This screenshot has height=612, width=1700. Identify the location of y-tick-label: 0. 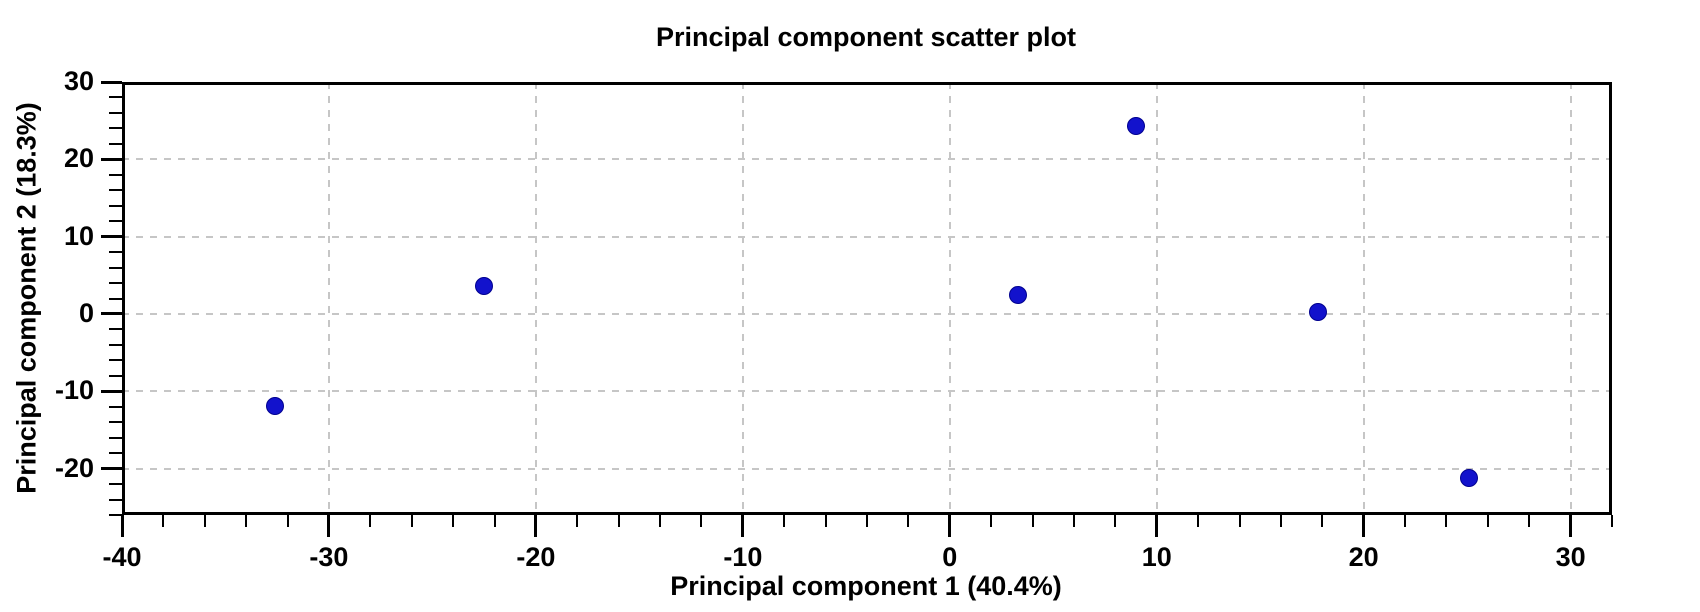
(86, 312).